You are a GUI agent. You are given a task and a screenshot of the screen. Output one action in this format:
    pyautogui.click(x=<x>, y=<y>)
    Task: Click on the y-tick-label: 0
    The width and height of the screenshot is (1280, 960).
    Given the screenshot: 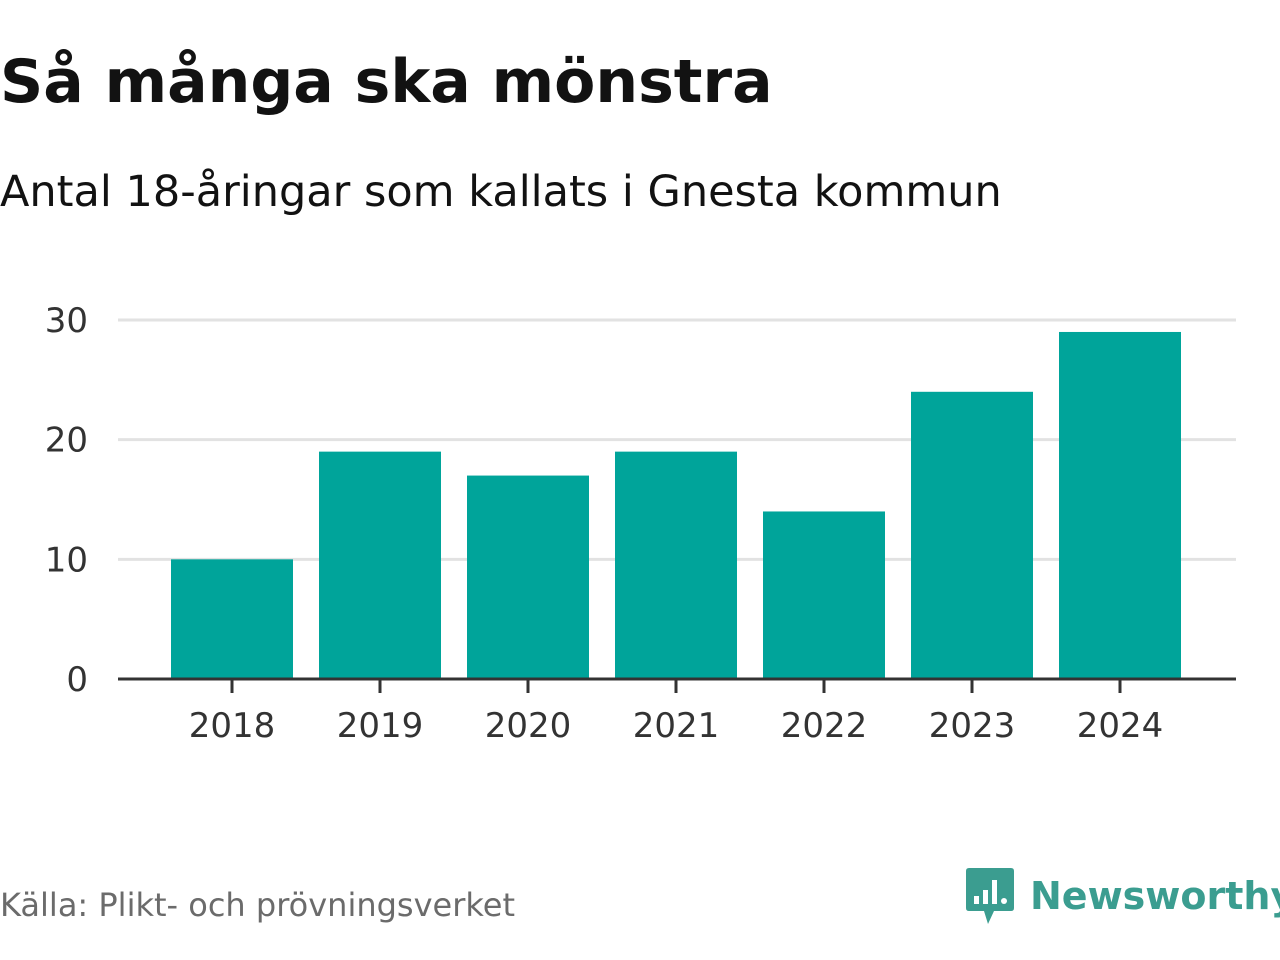 What is the action you would take?
    pyautogui.click(x=77, y=680)
    